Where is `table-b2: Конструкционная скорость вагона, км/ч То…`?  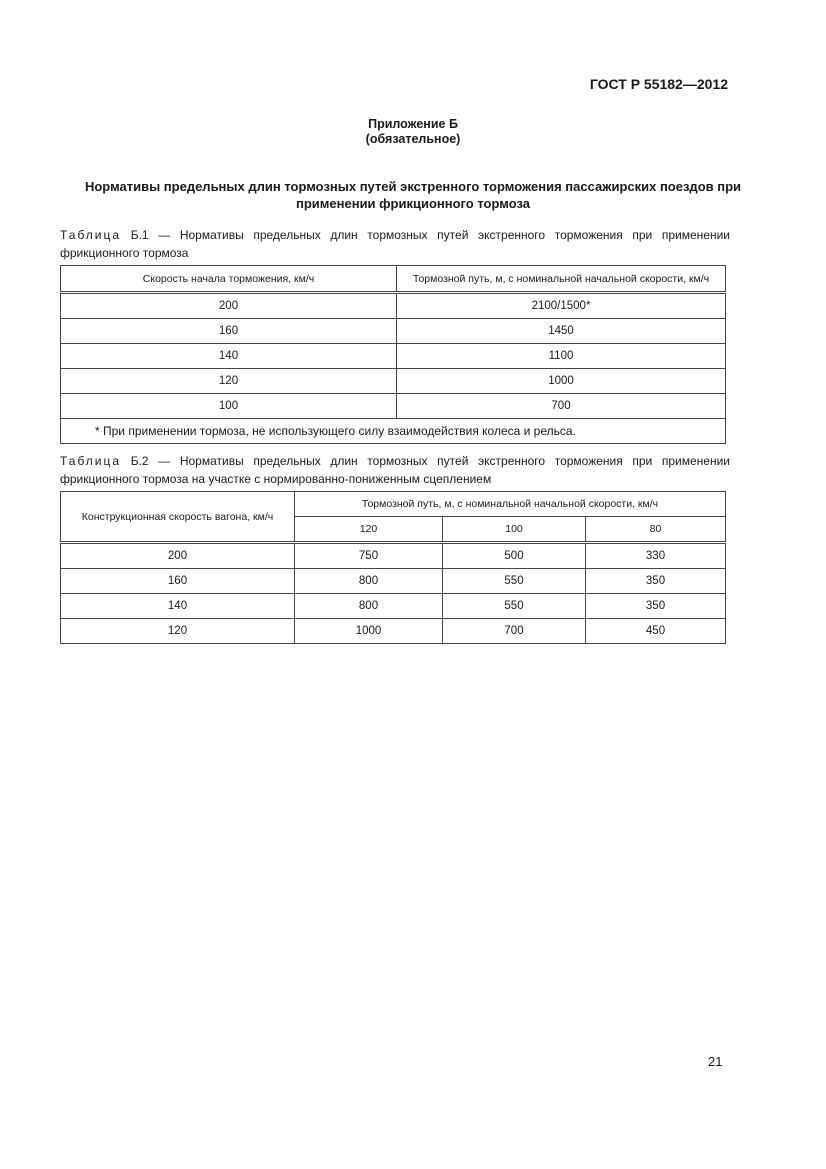 table-b2: Конструкционная скорость вагона, км/ч То… is located at coordinates (393, 567).